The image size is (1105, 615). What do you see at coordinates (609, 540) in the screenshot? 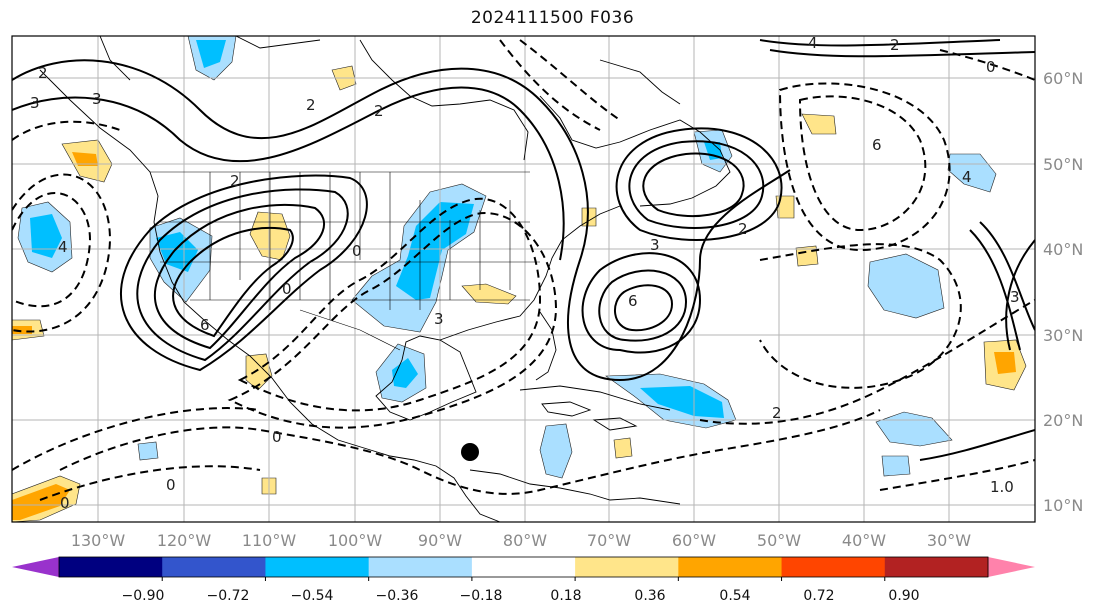
I see `lon-label: 70°W` at bounding box center [609, 540].